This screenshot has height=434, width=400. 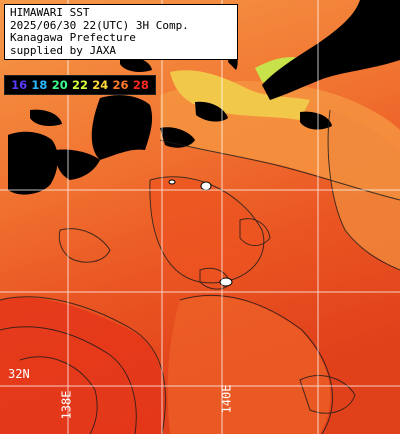 I want to click on warm-water-south, so click(x=249, y=365).